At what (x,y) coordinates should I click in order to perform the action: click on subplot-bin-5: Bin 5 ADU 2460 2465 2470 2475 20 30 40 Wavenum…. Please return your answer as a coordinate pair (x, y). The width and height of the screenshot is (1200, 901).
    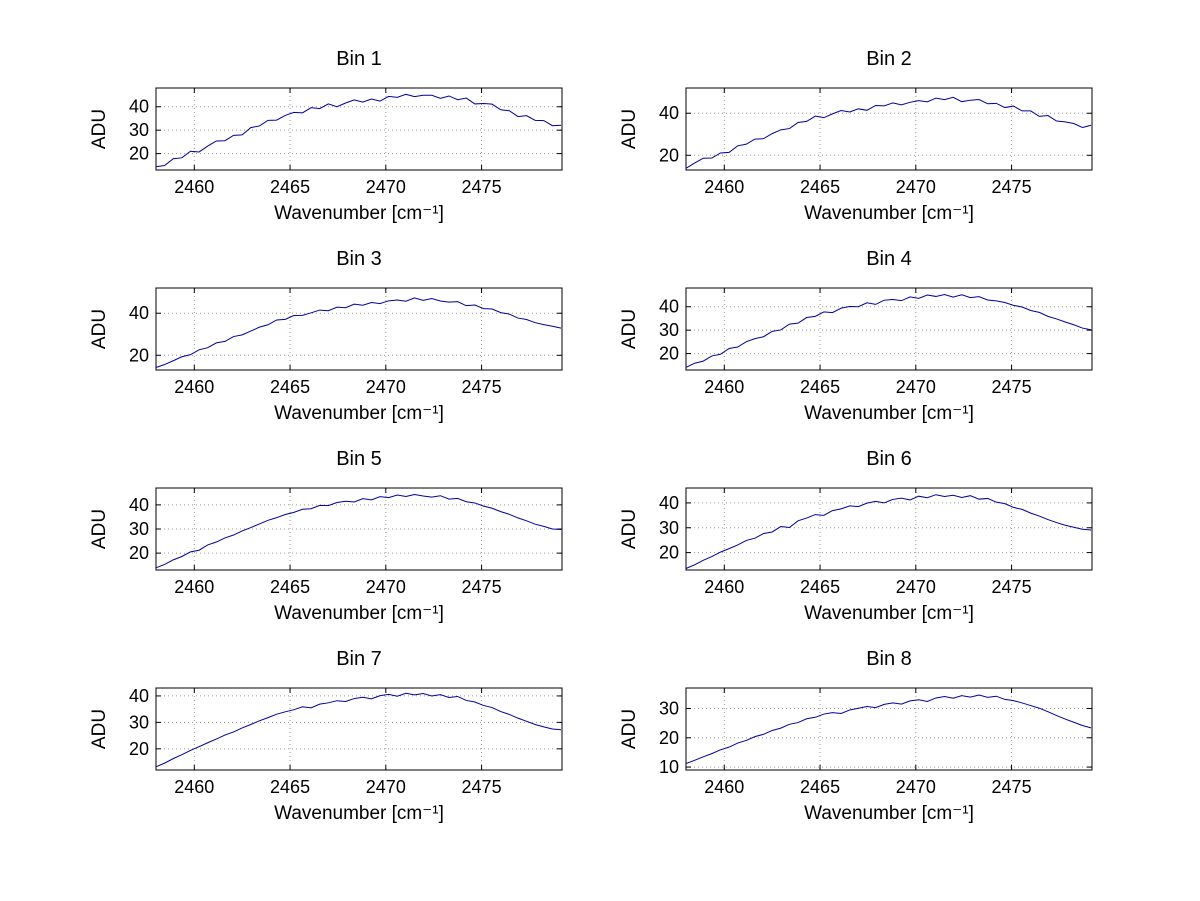
    Looking at the image, I should click on (335, 536).